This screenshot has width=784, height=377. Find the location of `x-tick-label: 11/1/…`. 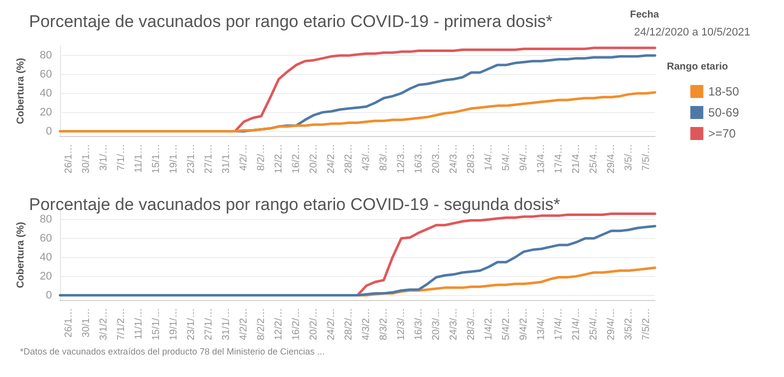

x-tick-label: 11/1/… is located at coordinates (138, 324).